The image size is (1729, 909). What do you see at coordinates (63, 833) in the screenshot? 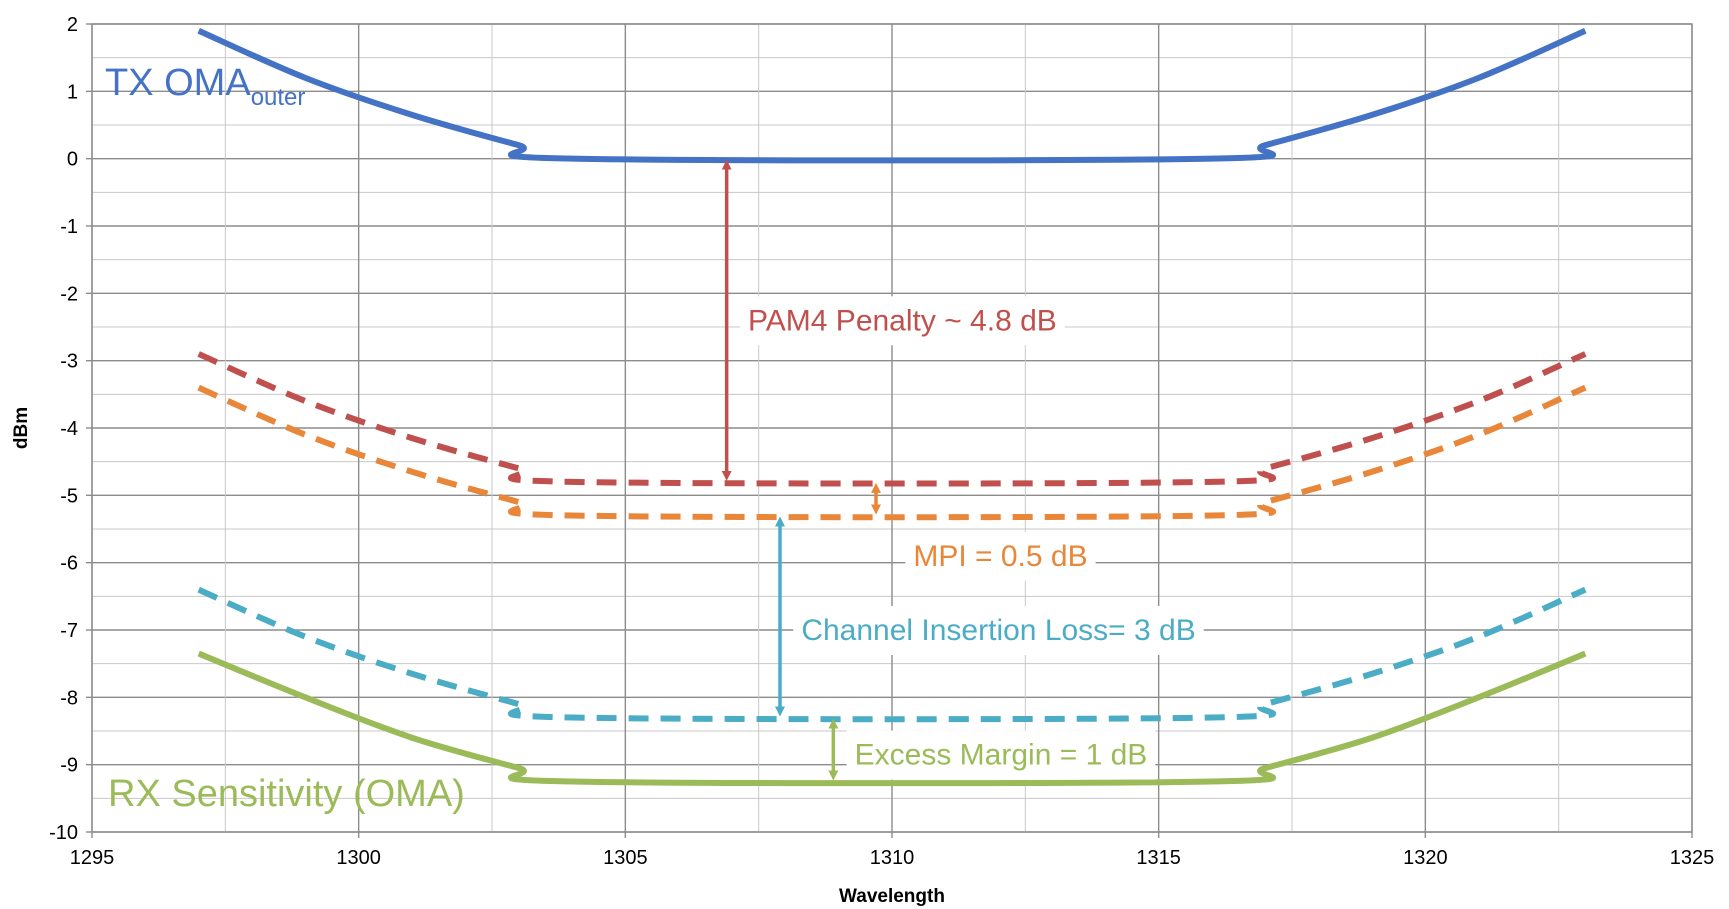
I see `y-tick-label: -10` at bounding box center [63, 833].